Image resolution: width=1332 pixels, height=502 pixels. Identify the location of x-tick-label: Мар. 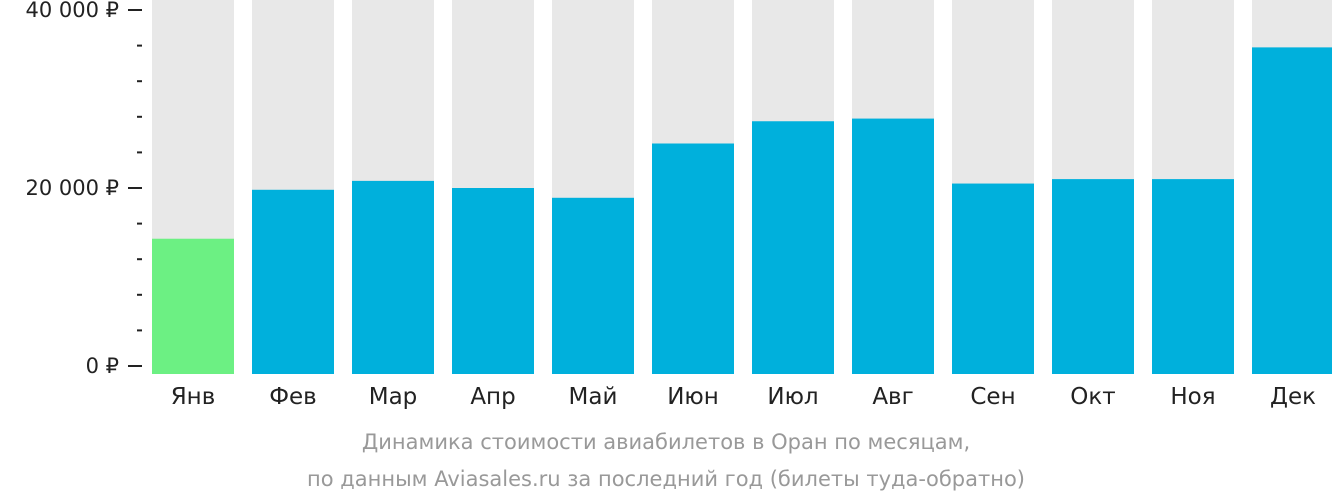
(393, 397).